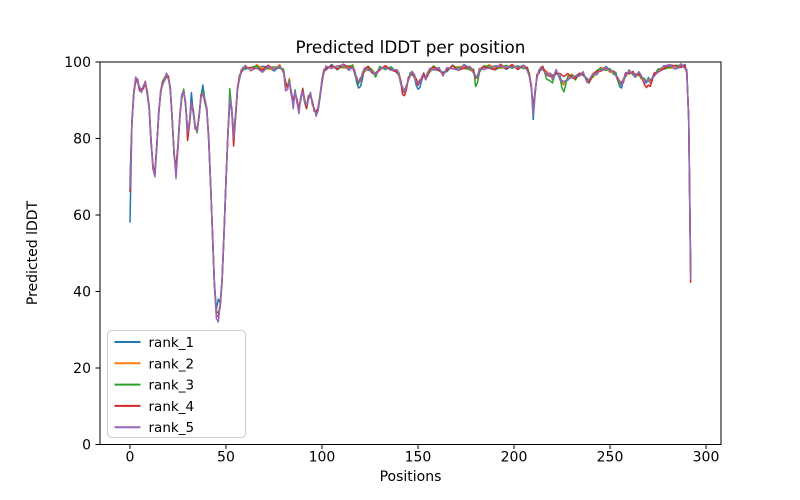 The image size is (800, 500). I want to click on x-tick-label: 0, so click(129, 458).